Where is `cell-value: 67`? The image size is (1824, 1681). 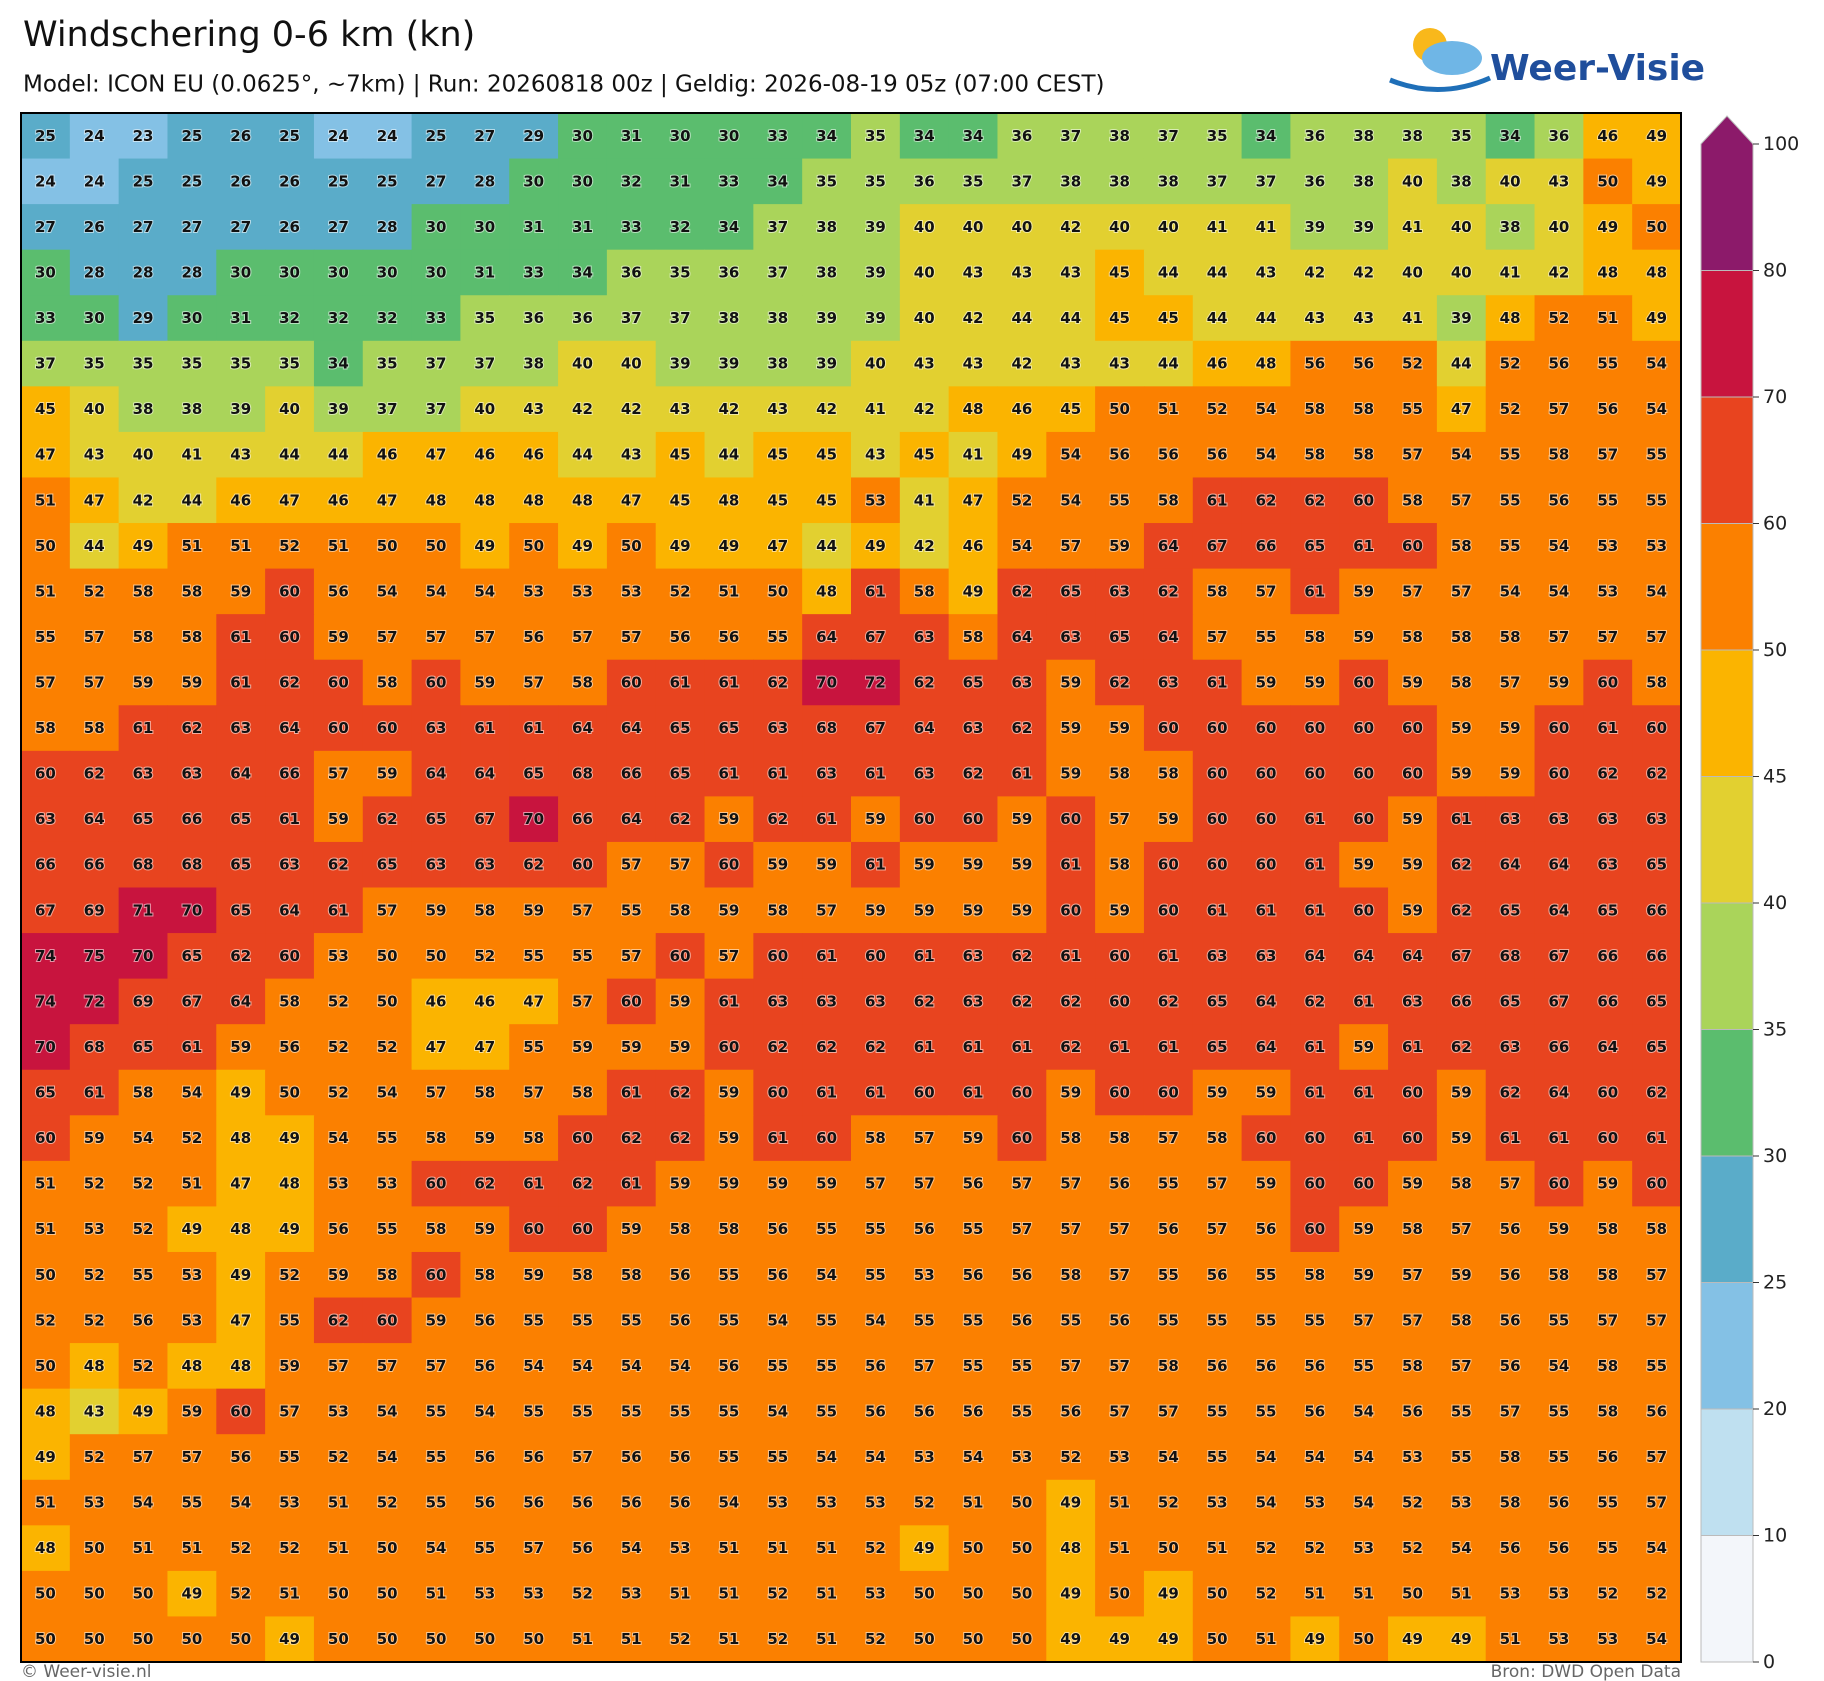
cell-value: 67 is located at coordinates (484, 819).